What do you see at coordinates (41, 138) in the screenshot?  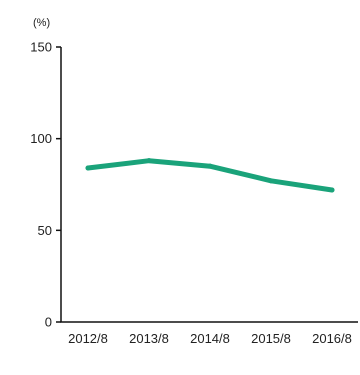 I see `y-tick-label: 100` at bounding box center [41, 138].